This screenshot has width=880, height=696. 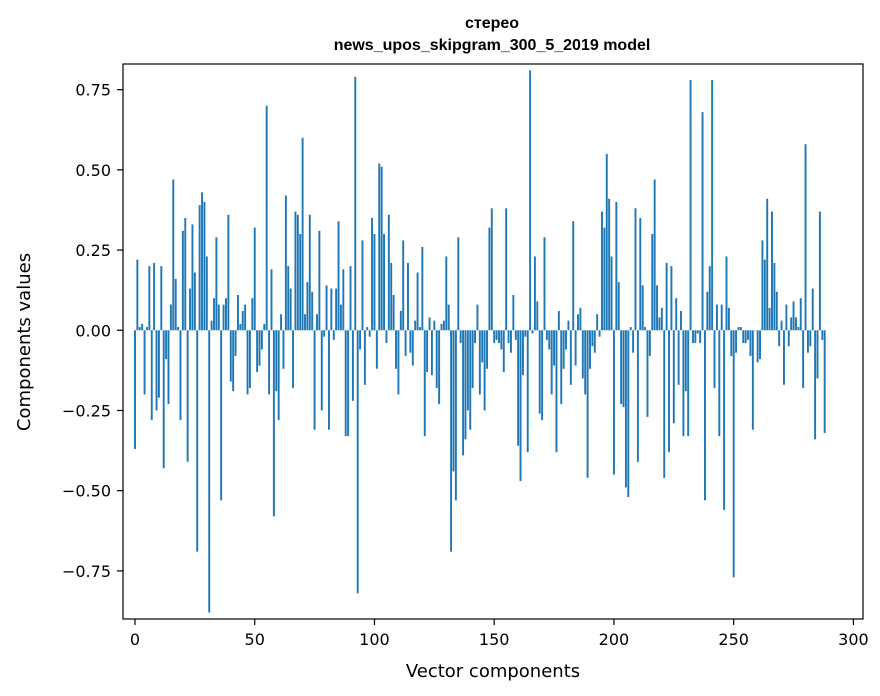 What do you see at coordinates (853, 639) in the screenshot?
I see `x-tick-label: 300` at bounding box center [853, 639].